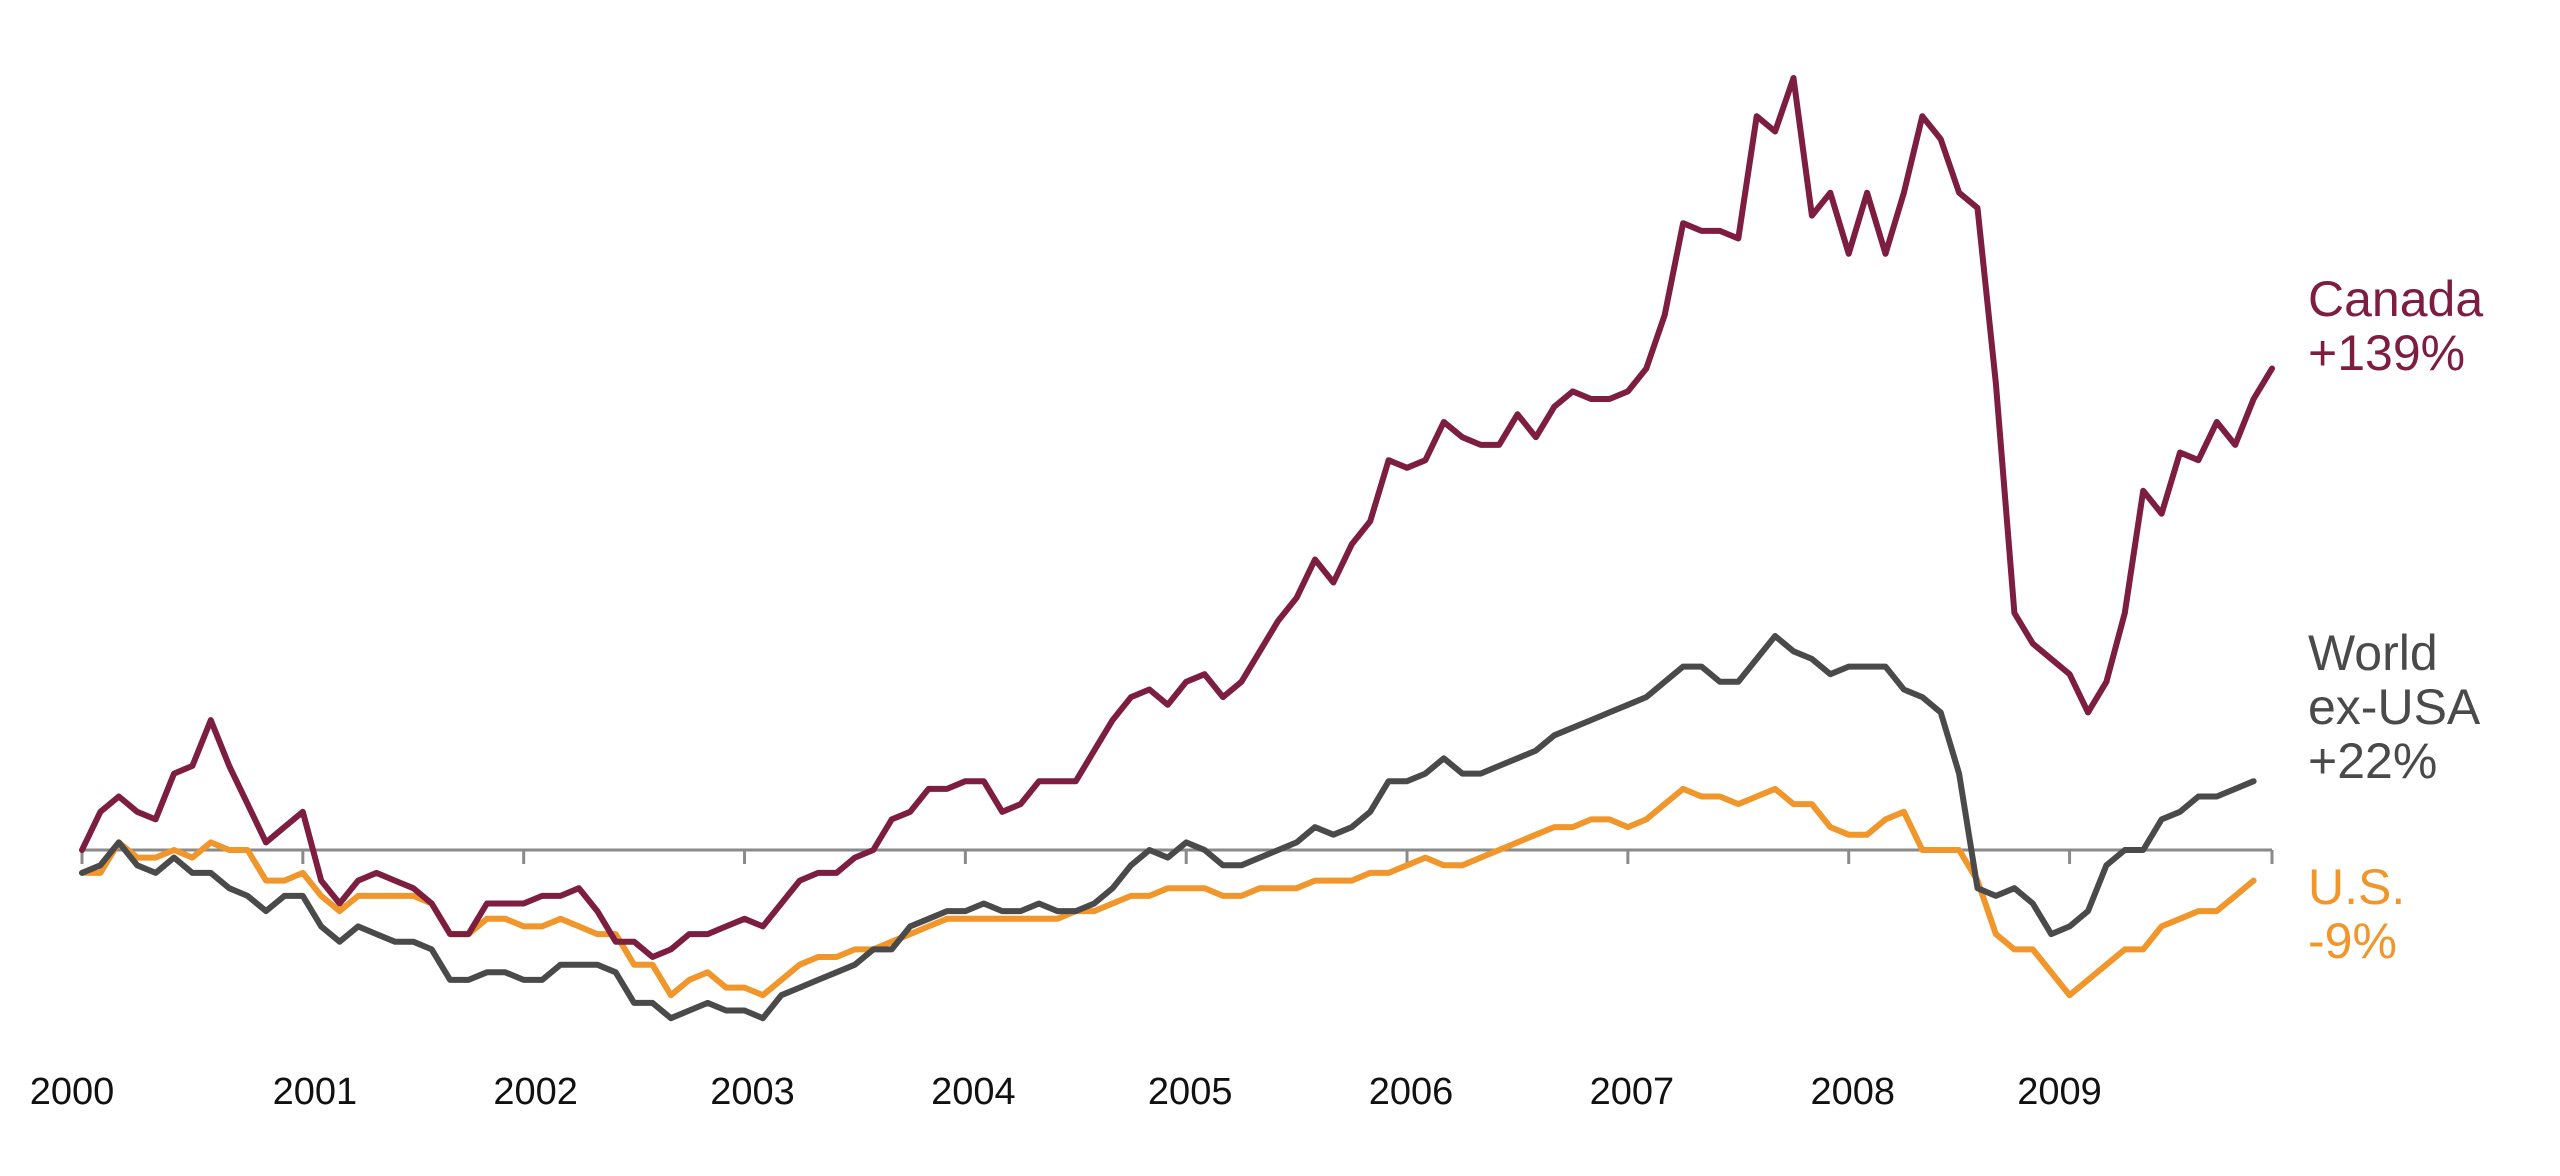 This screenshot has width=2560, height=1176. I want to click on x-tick-label-2007: 2007, so click(1632, 1092).